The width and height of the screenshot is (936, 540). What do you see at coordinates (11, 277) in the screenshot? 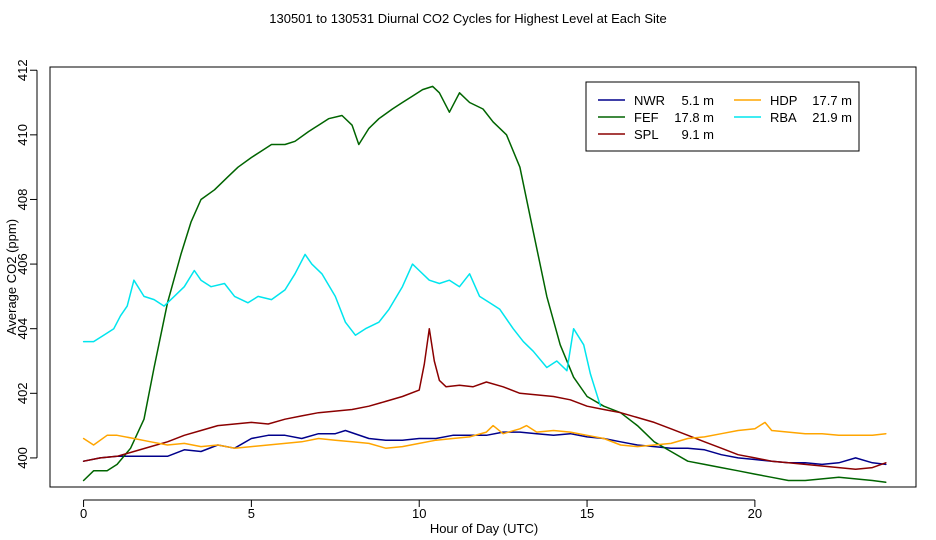
I see `y-axis-label: Average CO2 (ppm)` at bounding box center [11, 277].